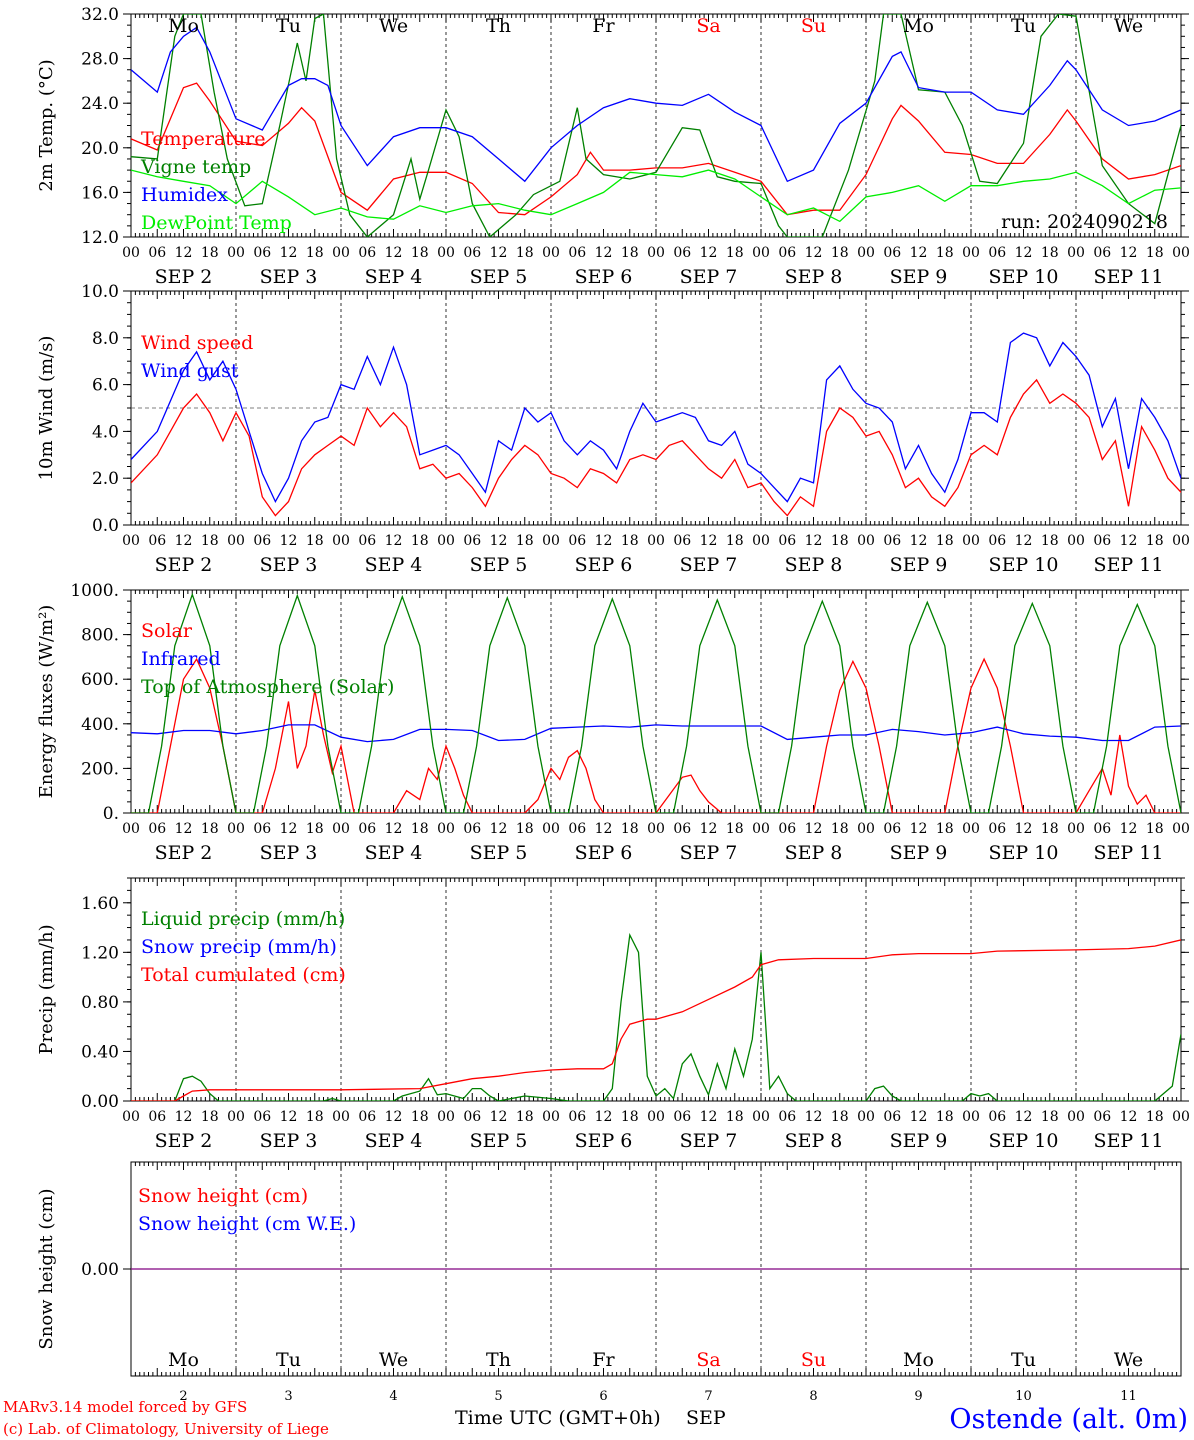 Image resolution: width=1194 pixels, height=1440 pixels. I want to click on weekday-label: Sa, so click(708, 26).